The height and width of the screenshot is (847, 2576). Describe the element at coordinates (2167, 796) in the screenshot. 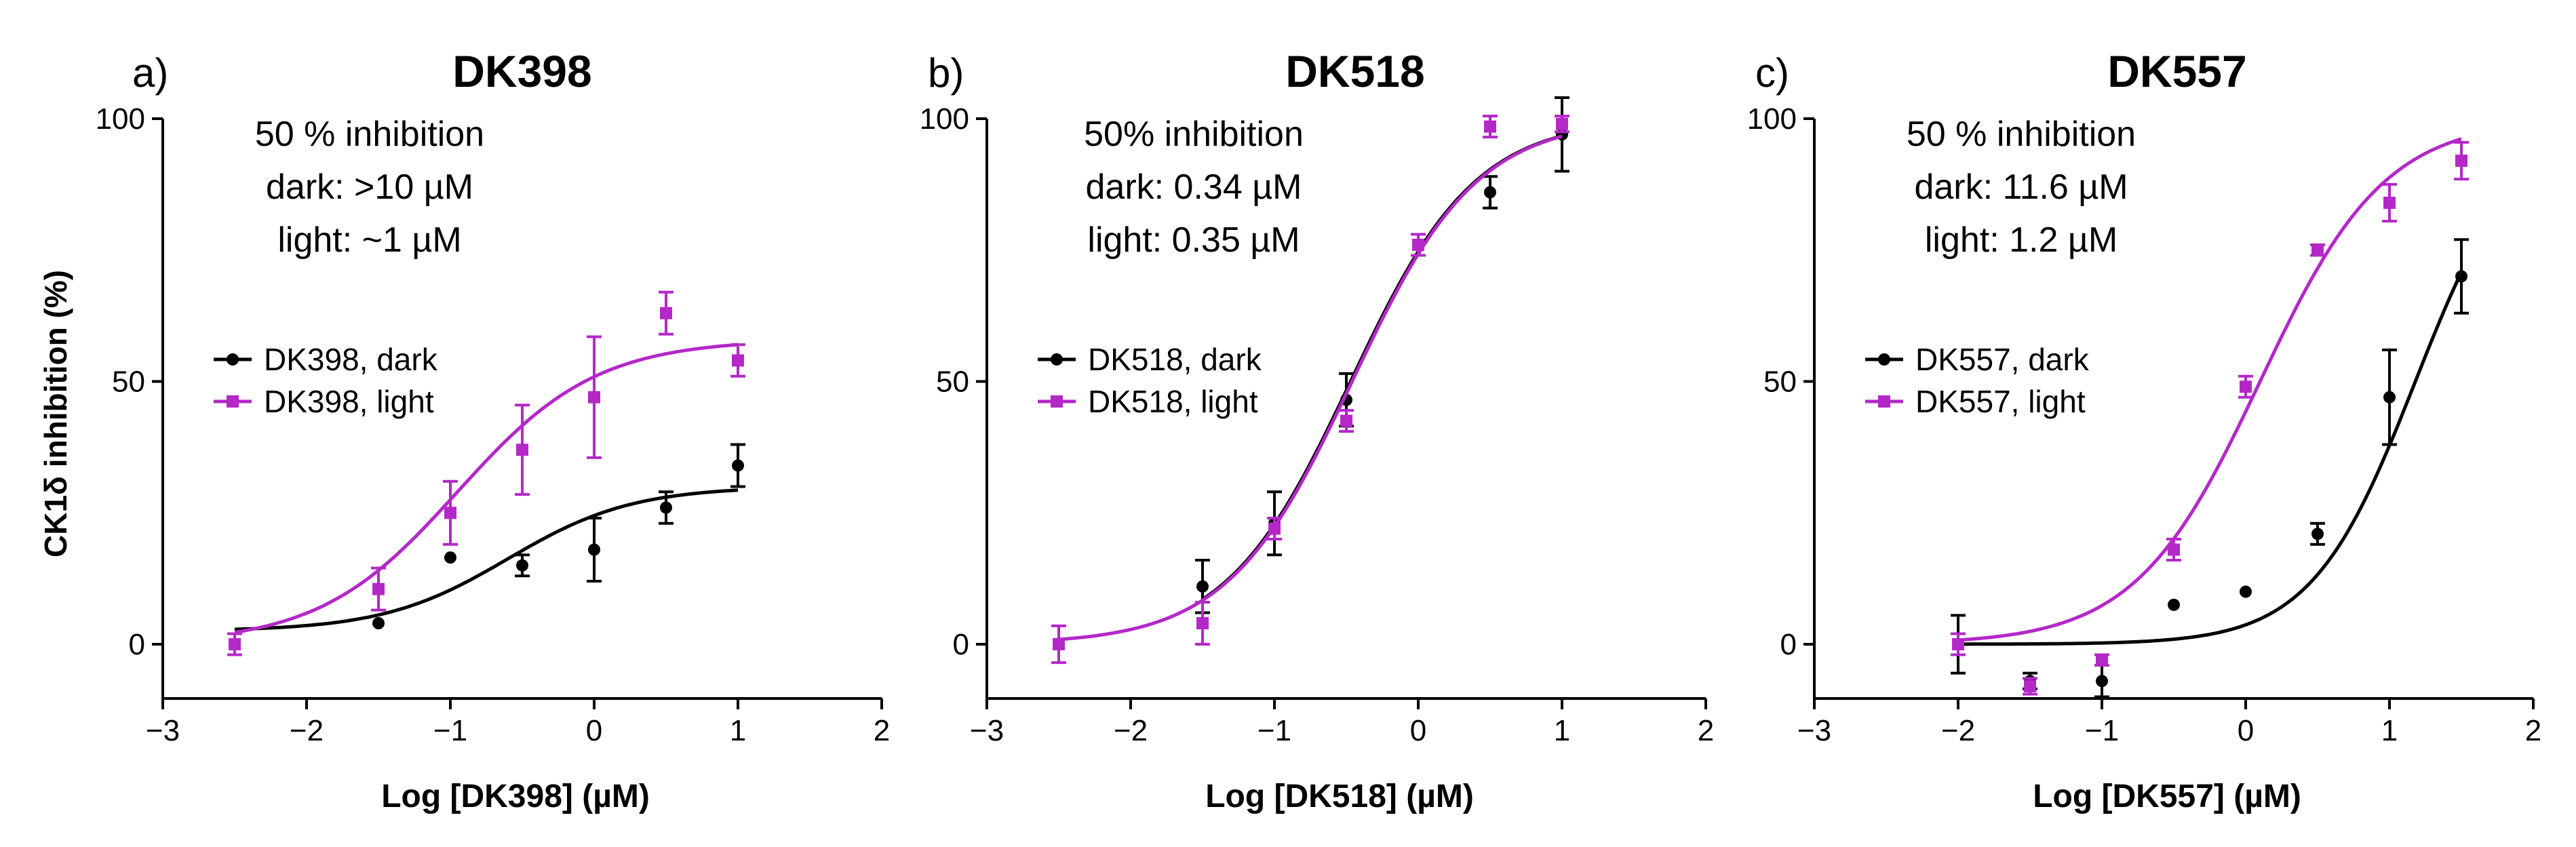

I see `x-axis-label: Log [DK557] (µM)` at that location.